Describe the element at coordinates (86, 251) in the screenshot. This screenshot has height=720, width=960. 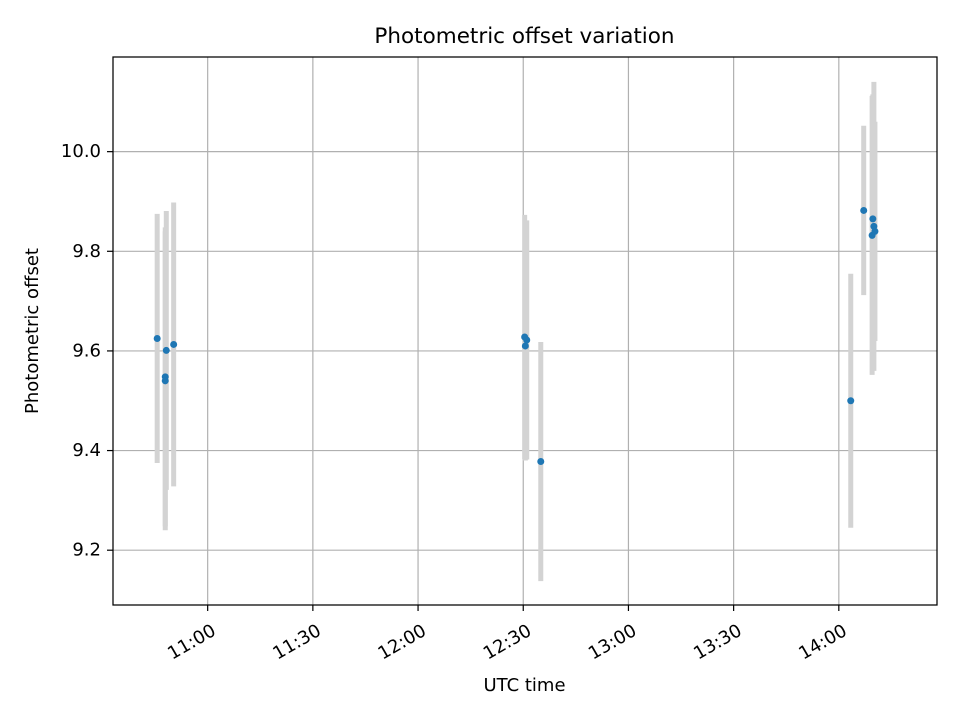
I see `y-tick-label: 9.8` at that location.